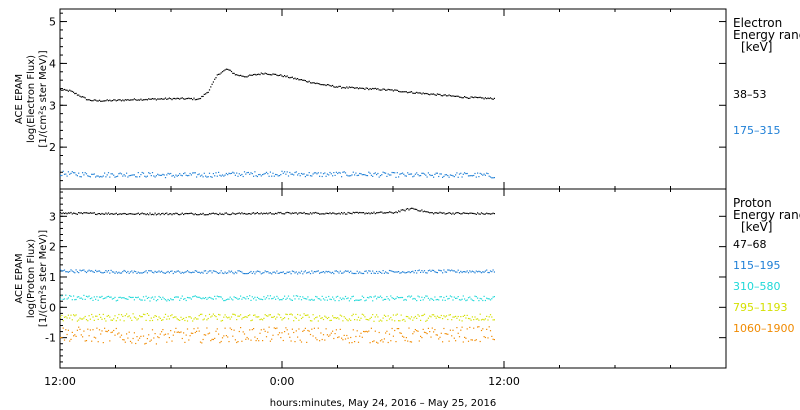 This screenshot has width=800, height=410. Describe the element at coordinates (52, 277) in the screenshot. I see `y-tick-label: 1` at that location.